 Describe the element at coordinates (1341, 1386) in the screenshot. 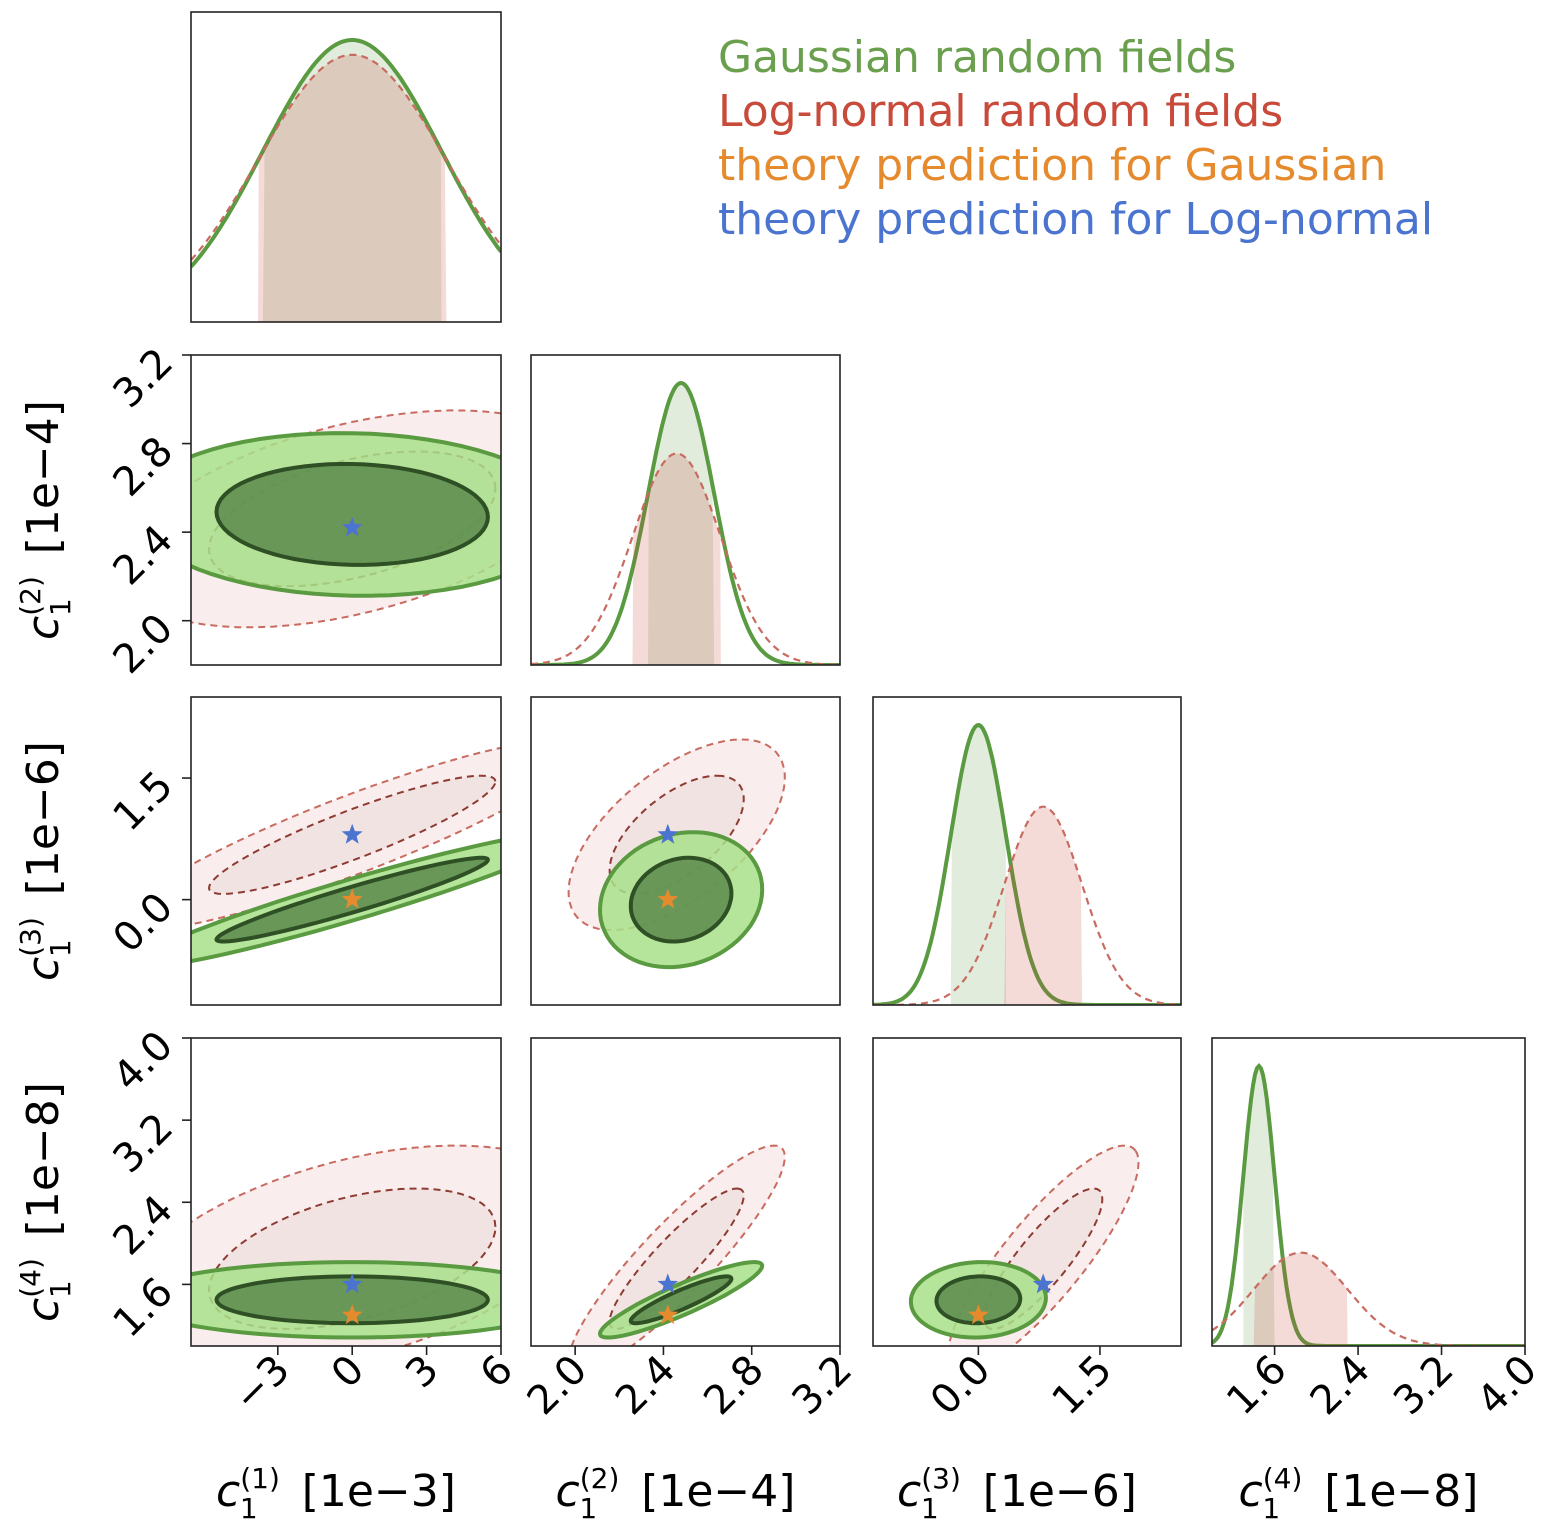

I see `x-tick-label-c1_4: 2.4` at that location.